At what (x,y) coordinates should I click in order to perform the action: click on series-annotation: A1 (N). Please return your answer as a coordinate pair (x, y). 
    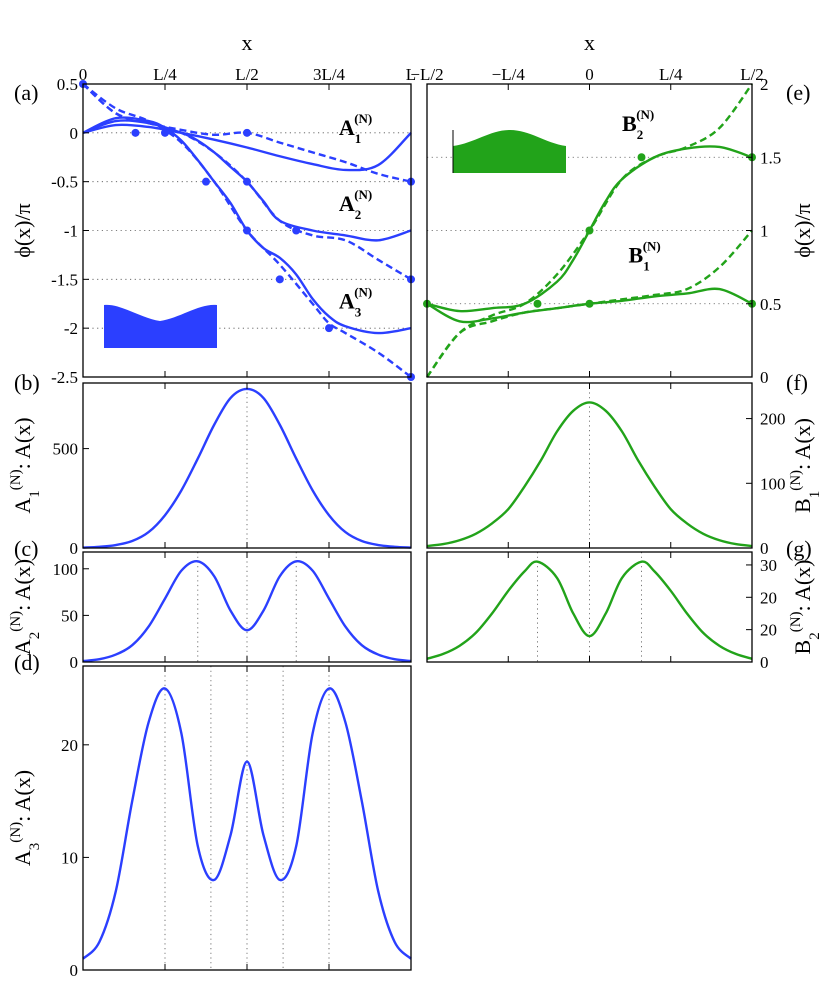
    Looking at the image, I should click on (355, 128).